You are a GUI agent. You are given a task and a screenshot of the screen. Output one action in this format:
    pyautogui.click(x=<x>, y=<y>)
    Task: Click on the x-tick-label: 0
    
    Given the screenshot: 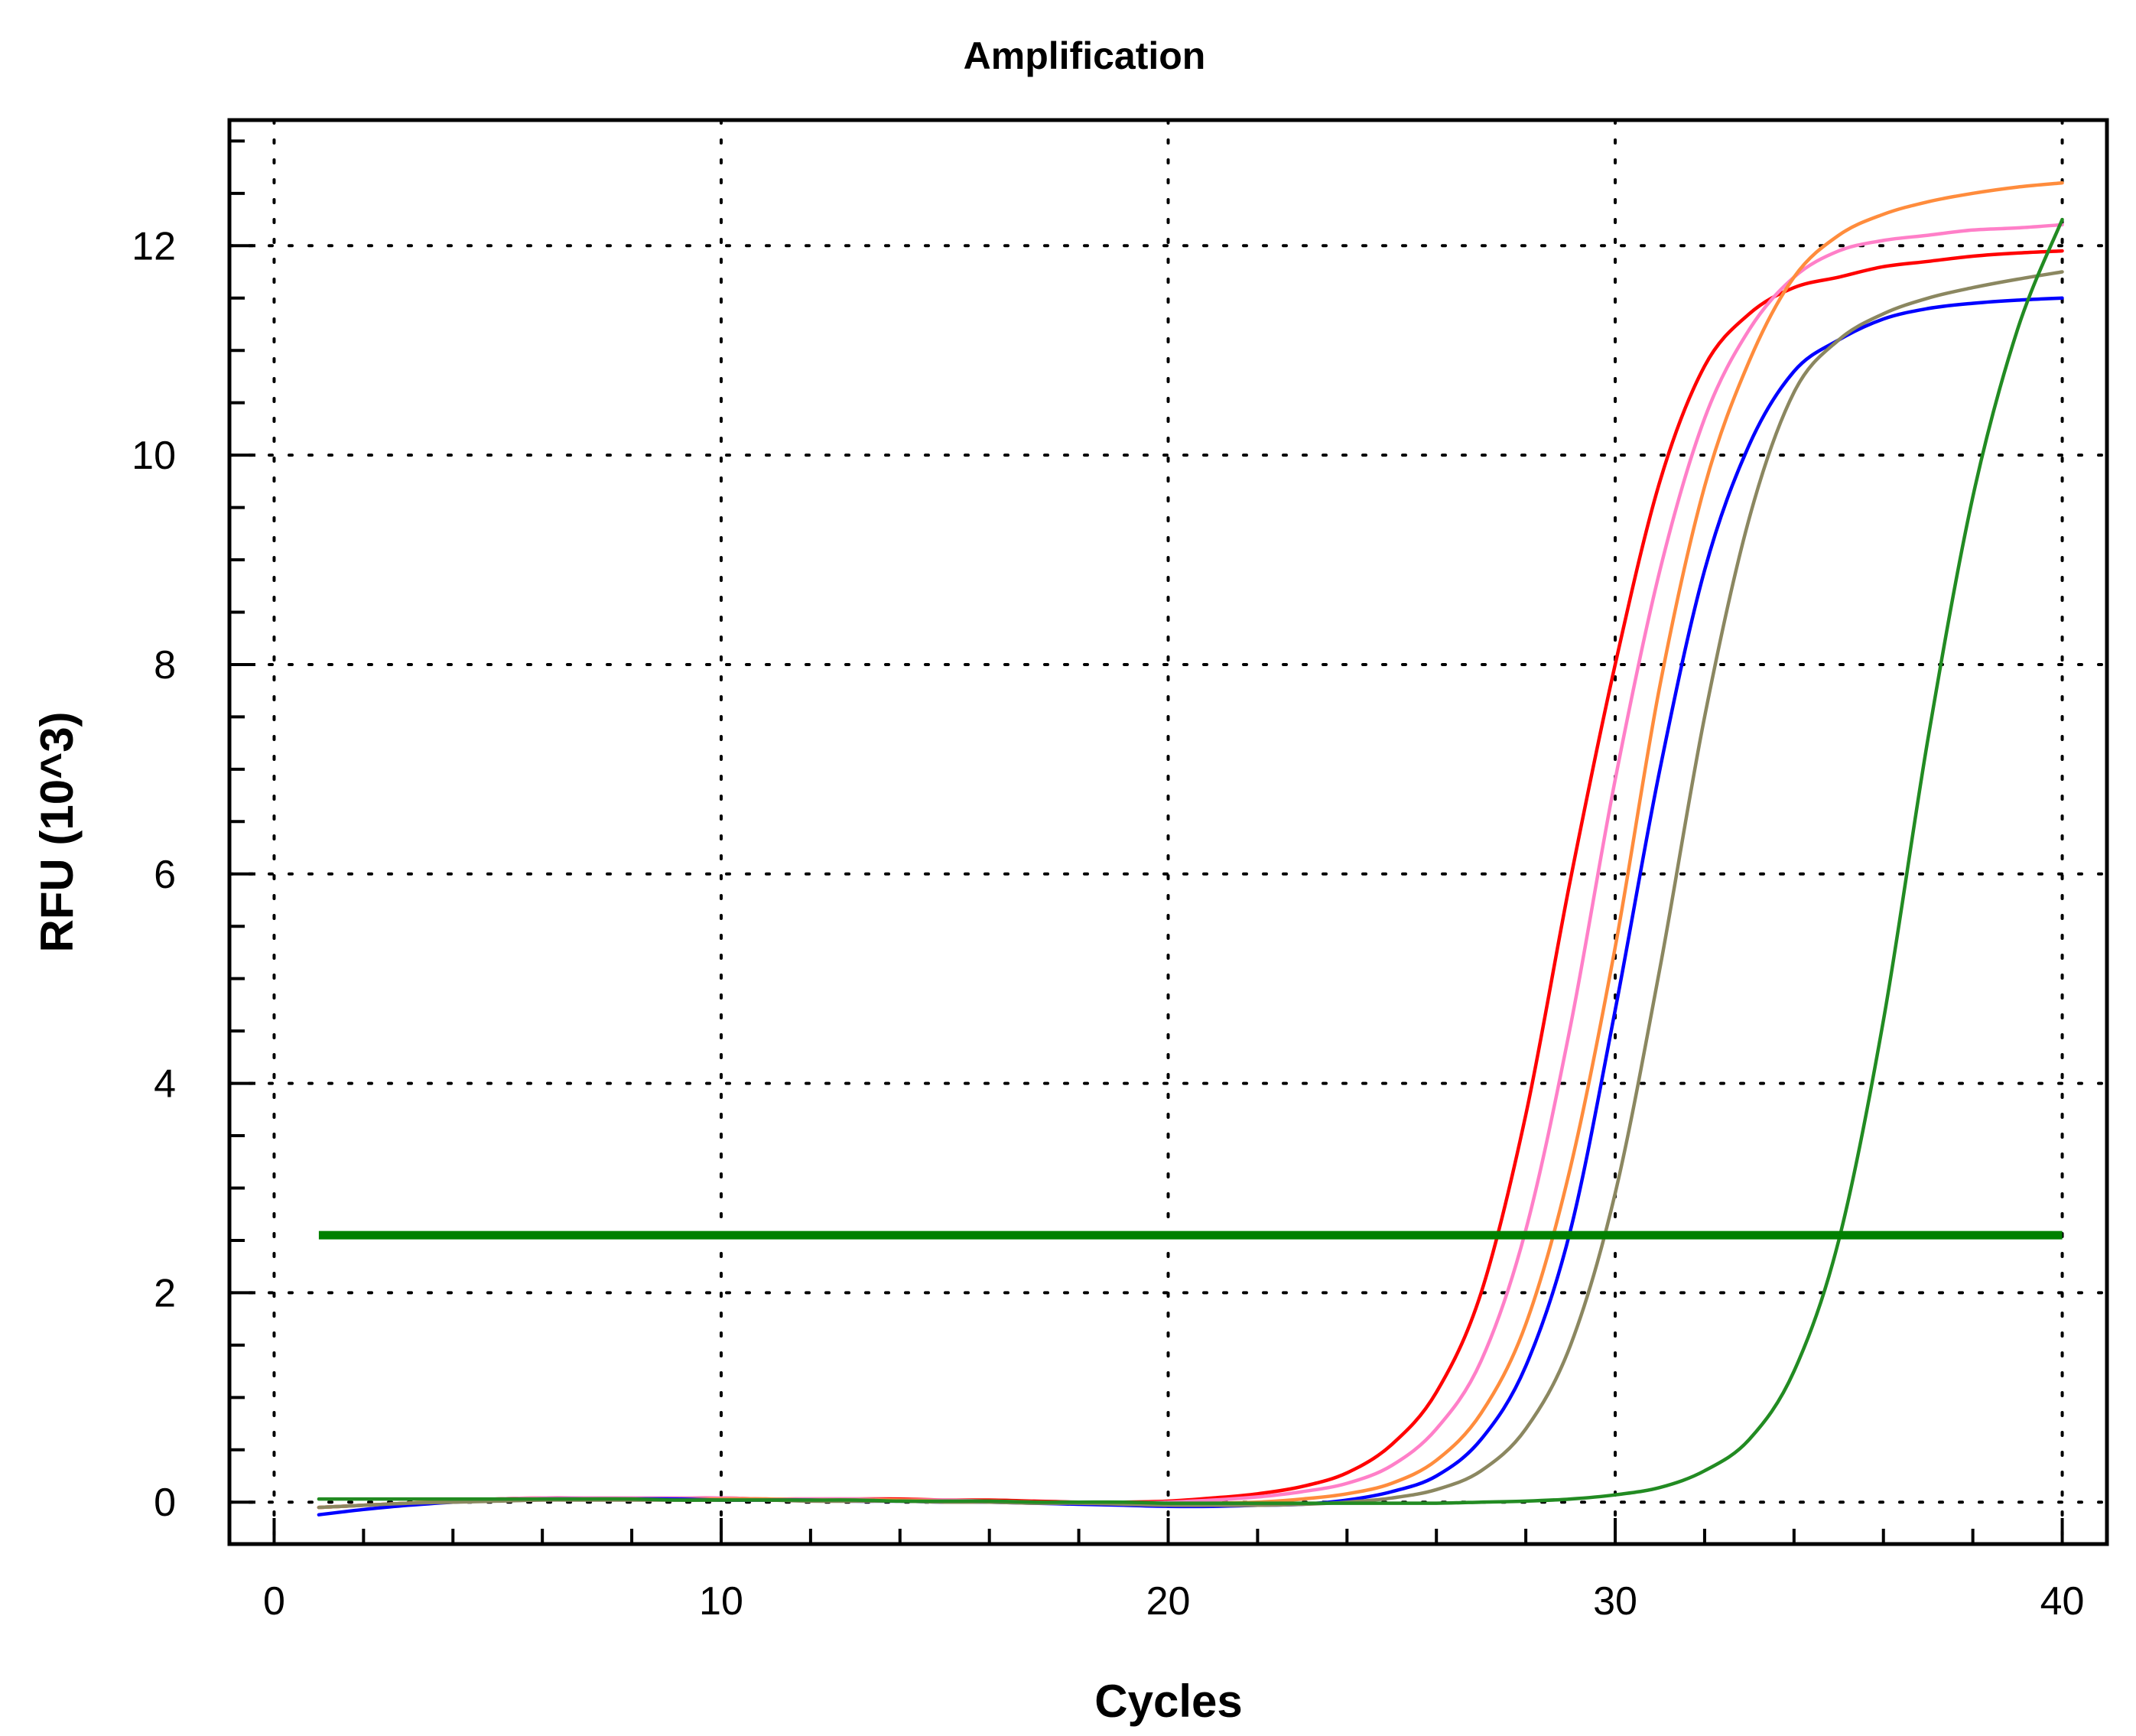 What is the action you would take?
    pyautogui.click(x=274, y=1601)
    